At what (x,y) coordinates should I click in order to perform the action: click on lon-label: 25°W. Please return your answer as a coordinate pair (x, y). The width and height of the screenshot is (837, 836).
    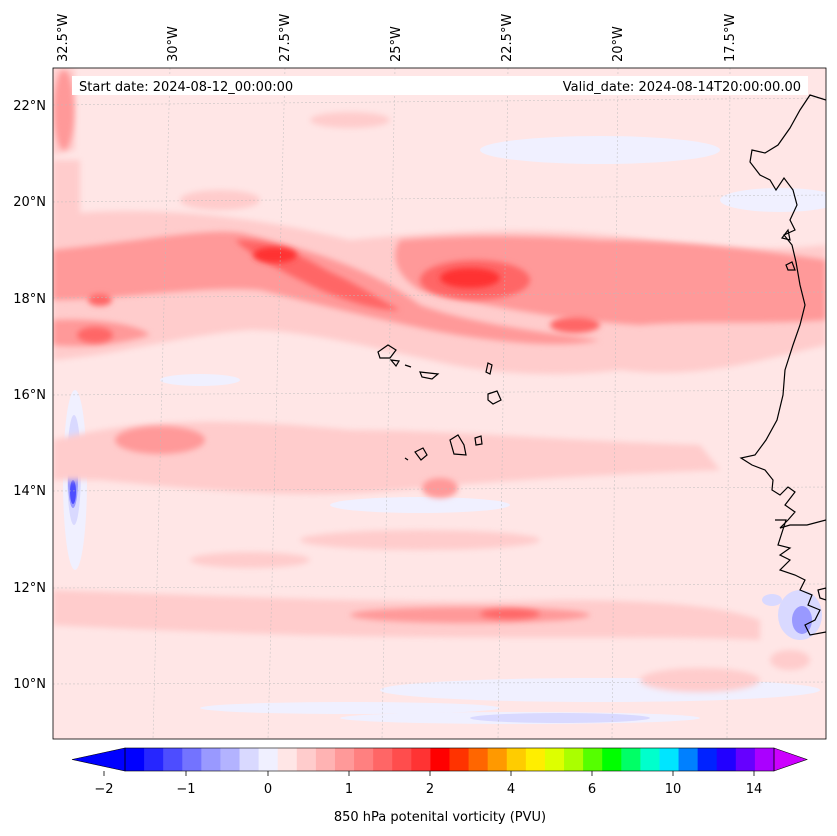
    Looking at the image, I should click on (396, 44).